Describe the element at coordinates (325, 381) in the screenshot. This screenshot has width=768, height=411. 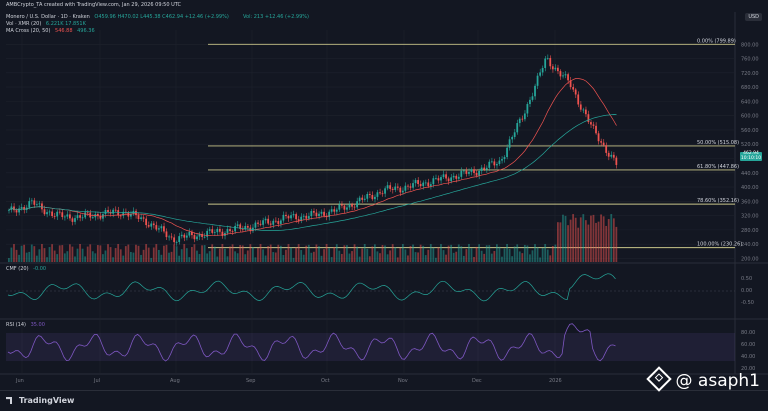
I see `x-tick-label: Oct` at that location.